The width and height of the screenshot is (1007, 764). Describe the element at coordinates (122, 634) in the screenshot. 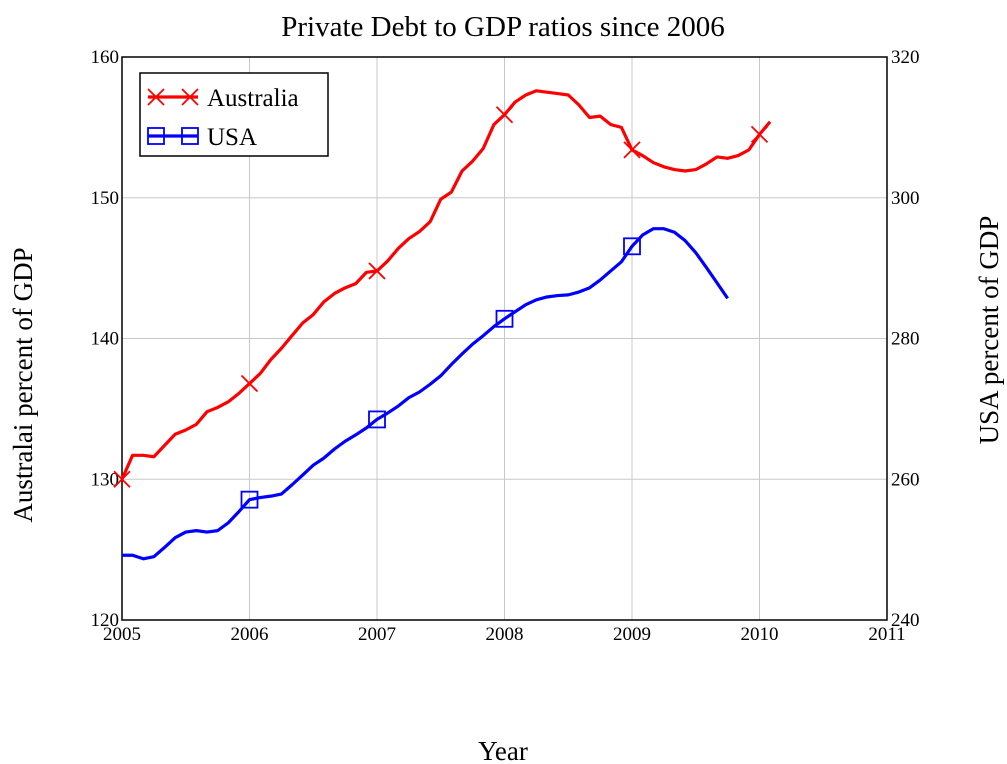

I see `x-tick-label: 2005` at that location.